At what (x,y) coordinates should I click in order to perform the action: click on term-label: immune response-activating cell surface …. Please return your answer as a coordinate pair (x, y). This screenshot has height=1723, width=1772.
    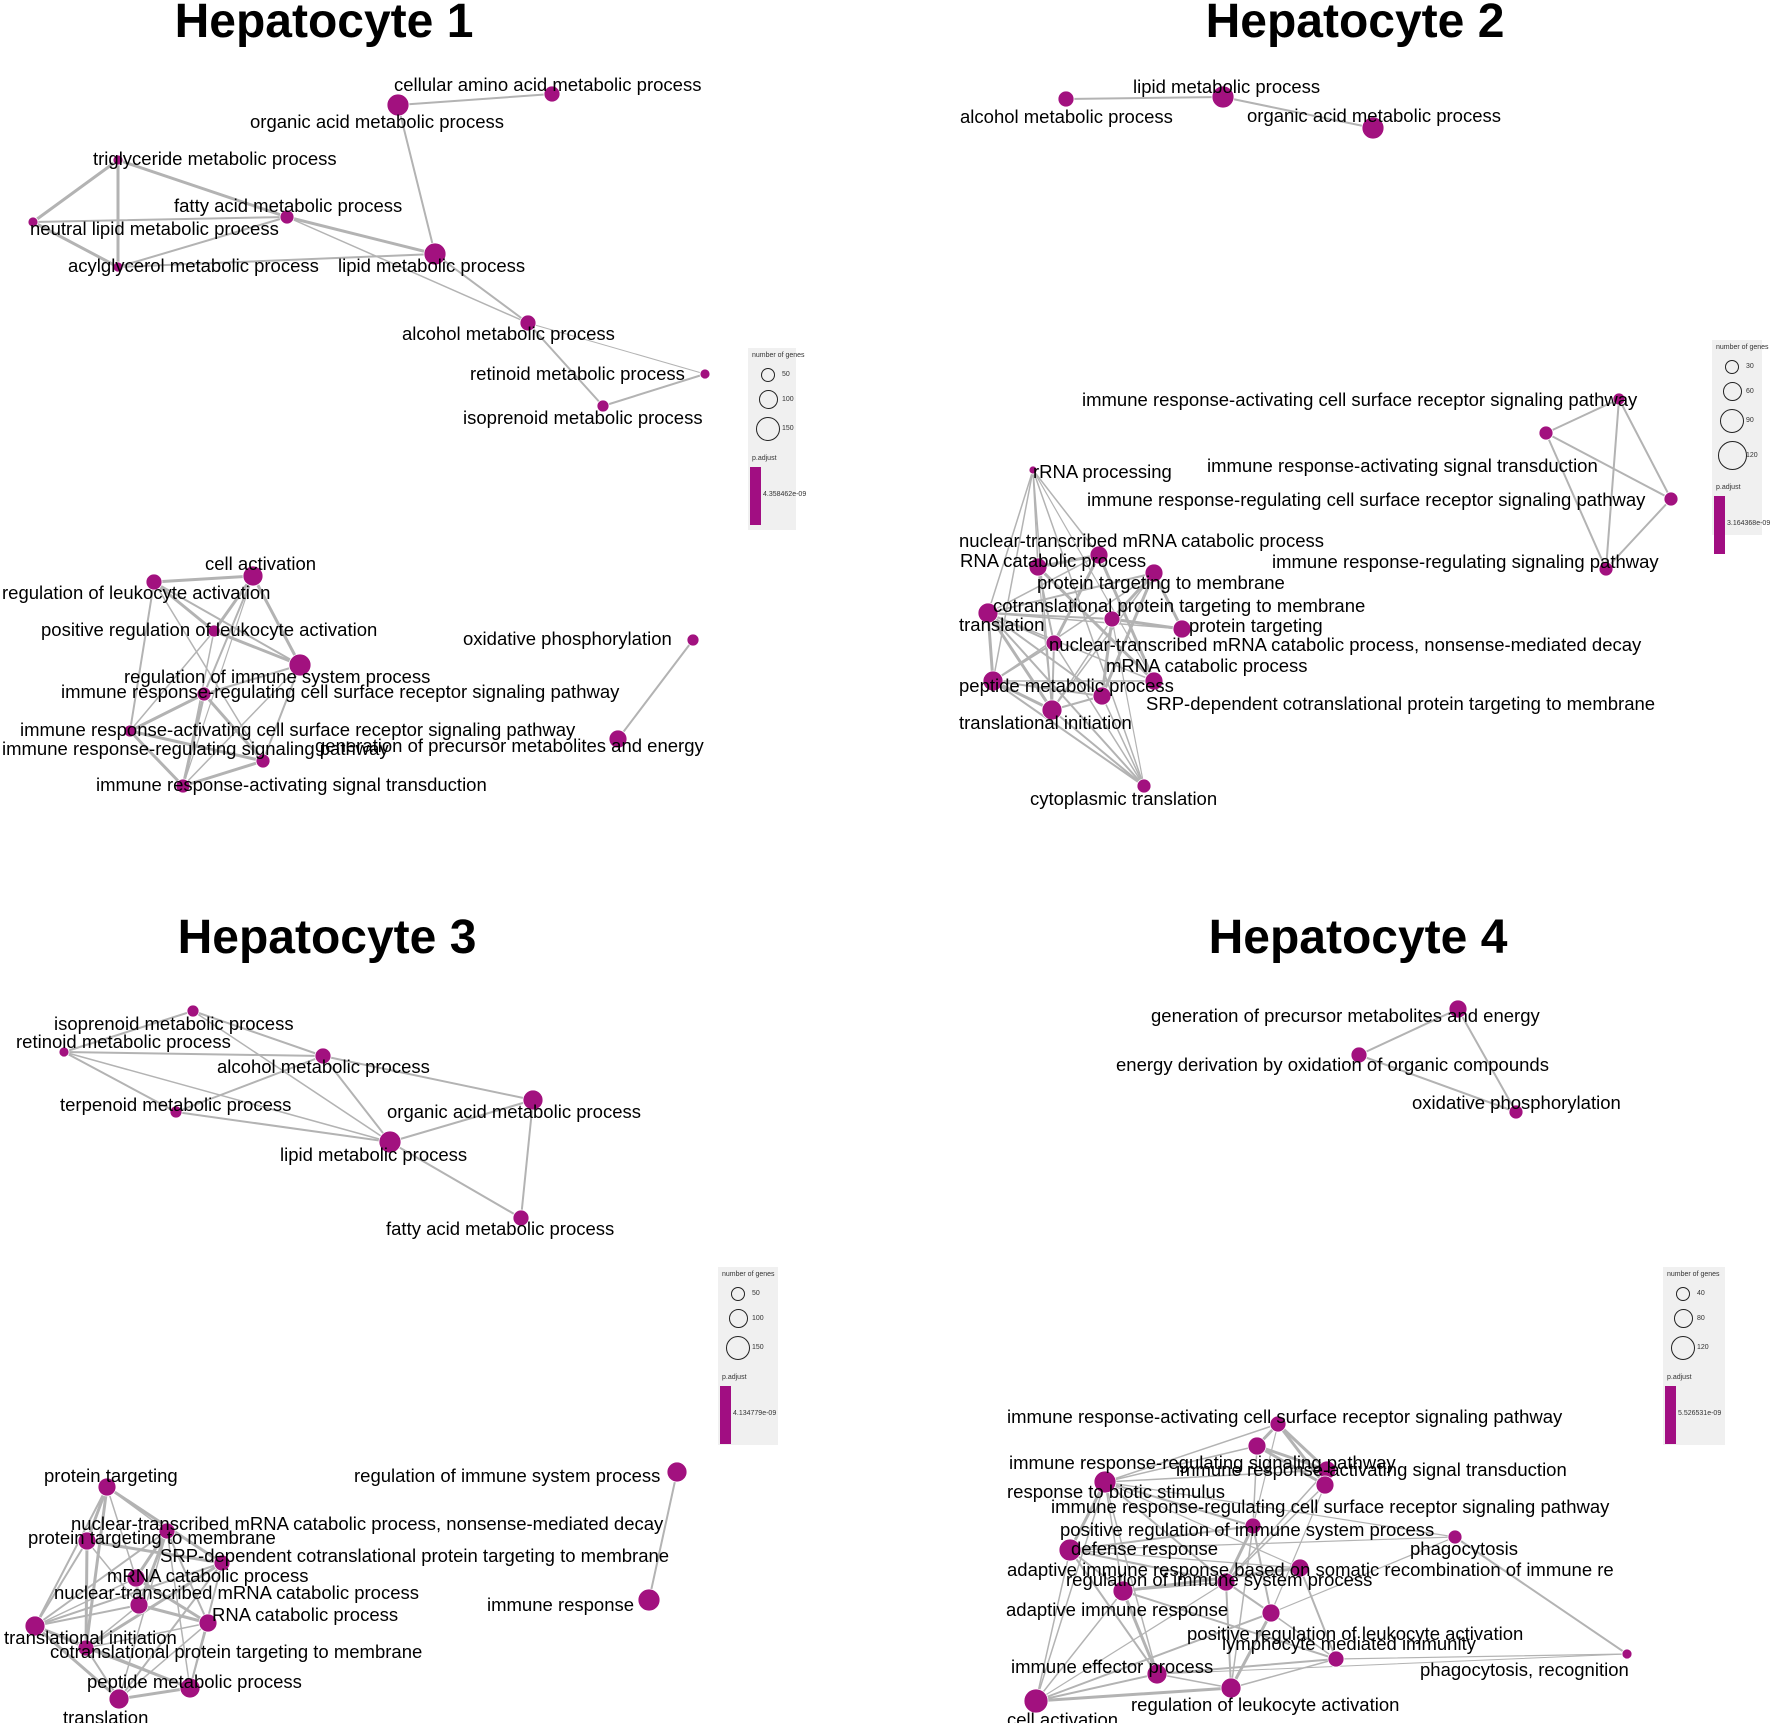
    Looking at the image, I should click on (1360, 399).